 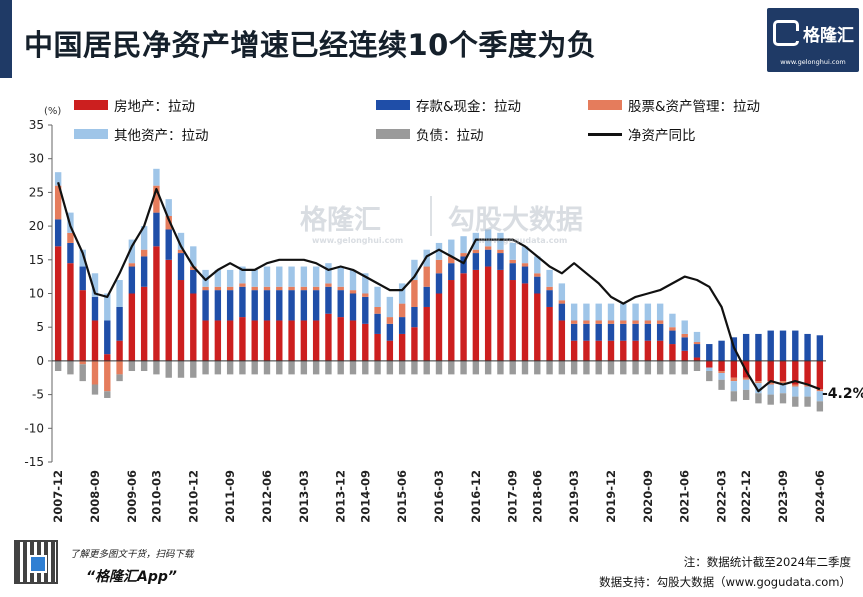 I want to click on legend-label-deposit: 存款&现金：拉动, so click(x=469, y=107).